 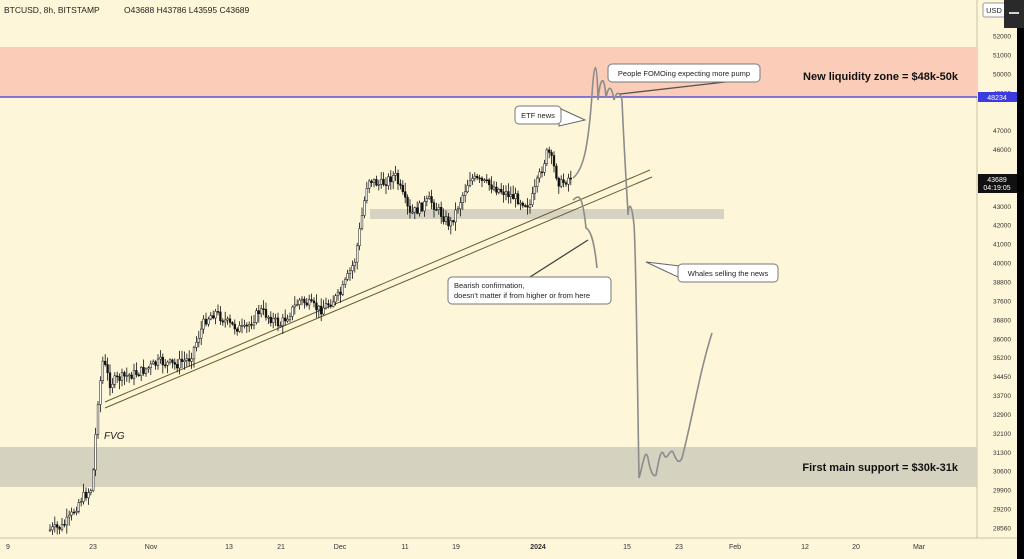 I want to click on time-tick-label: 13, so click(x=229, y=547).